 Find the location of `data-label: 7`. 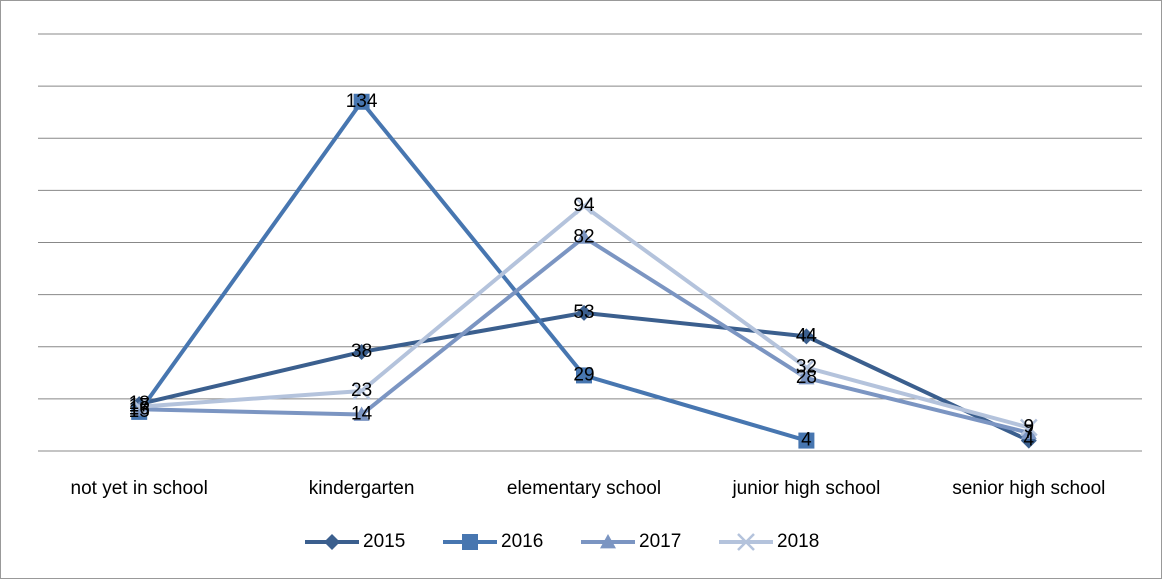

data-label: 7 is located at coordinates (1029, 432).